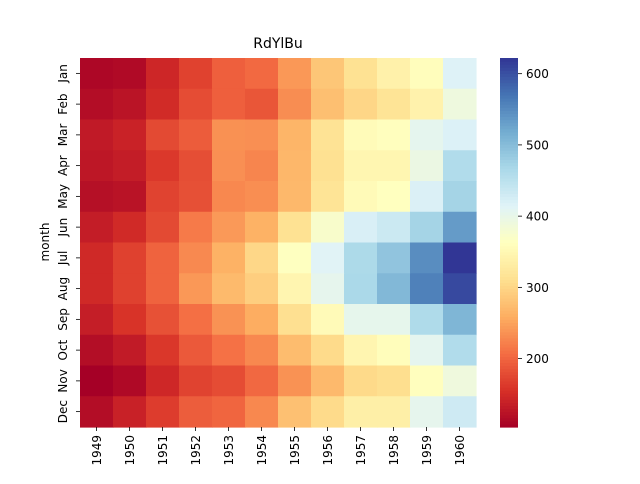 This screenshot has height=484, width=640. I want to click on x-tick-label: 1952, so click(196, 450).